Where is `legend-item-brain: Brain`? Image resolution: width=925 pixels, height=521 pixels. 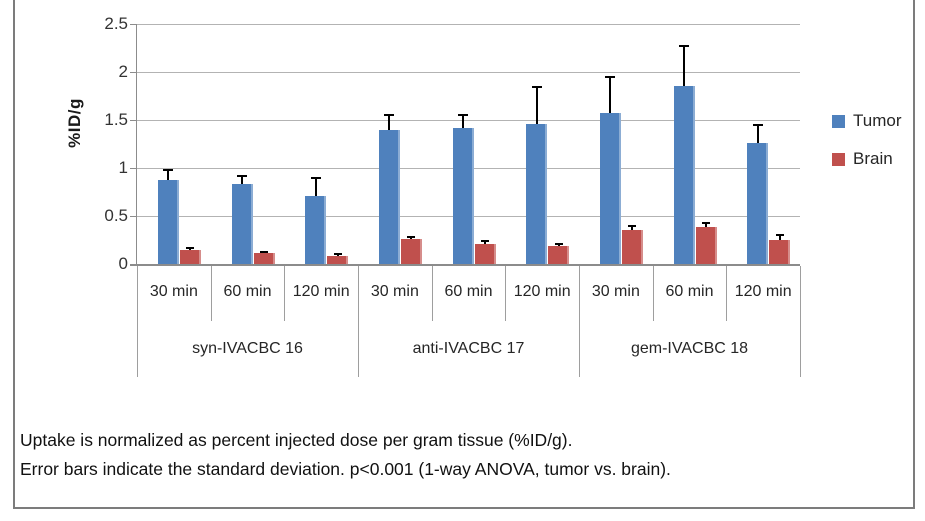
legend-item-brain: Brain is located at coordinates (862, 159).